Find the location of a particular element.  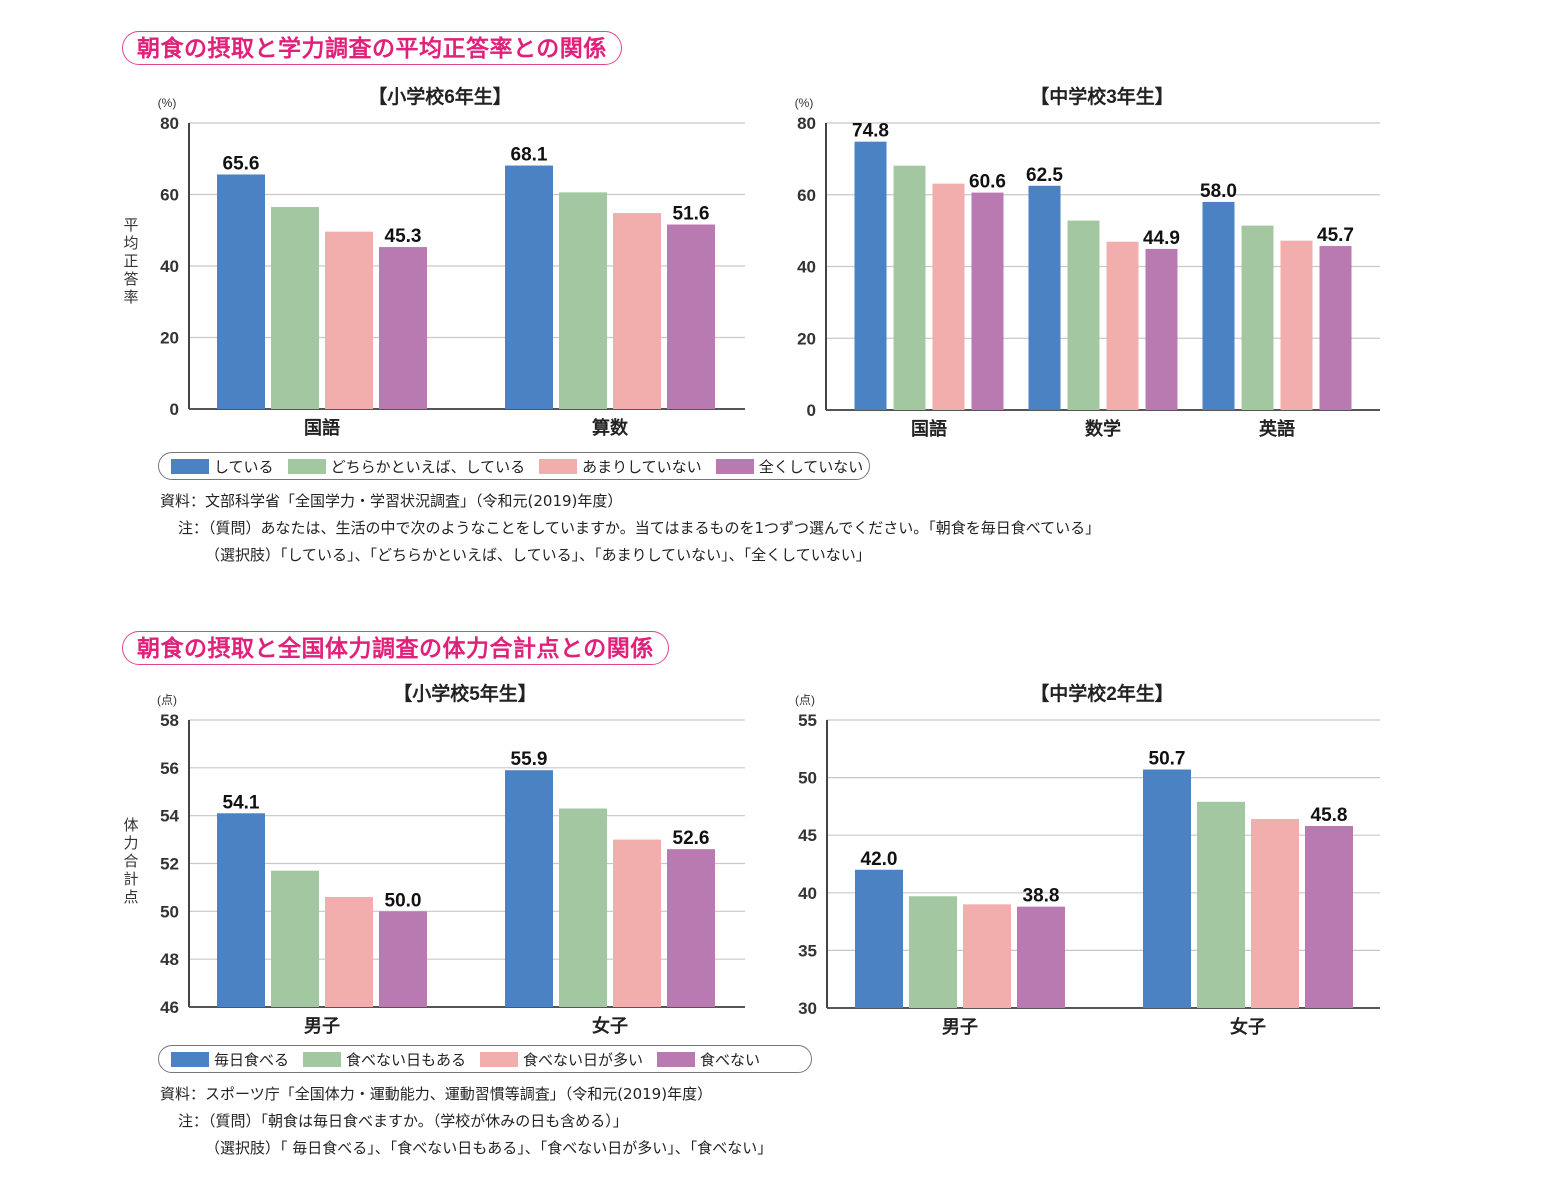

y-axis-label-char: 体 is located at coordinates (130, 825).